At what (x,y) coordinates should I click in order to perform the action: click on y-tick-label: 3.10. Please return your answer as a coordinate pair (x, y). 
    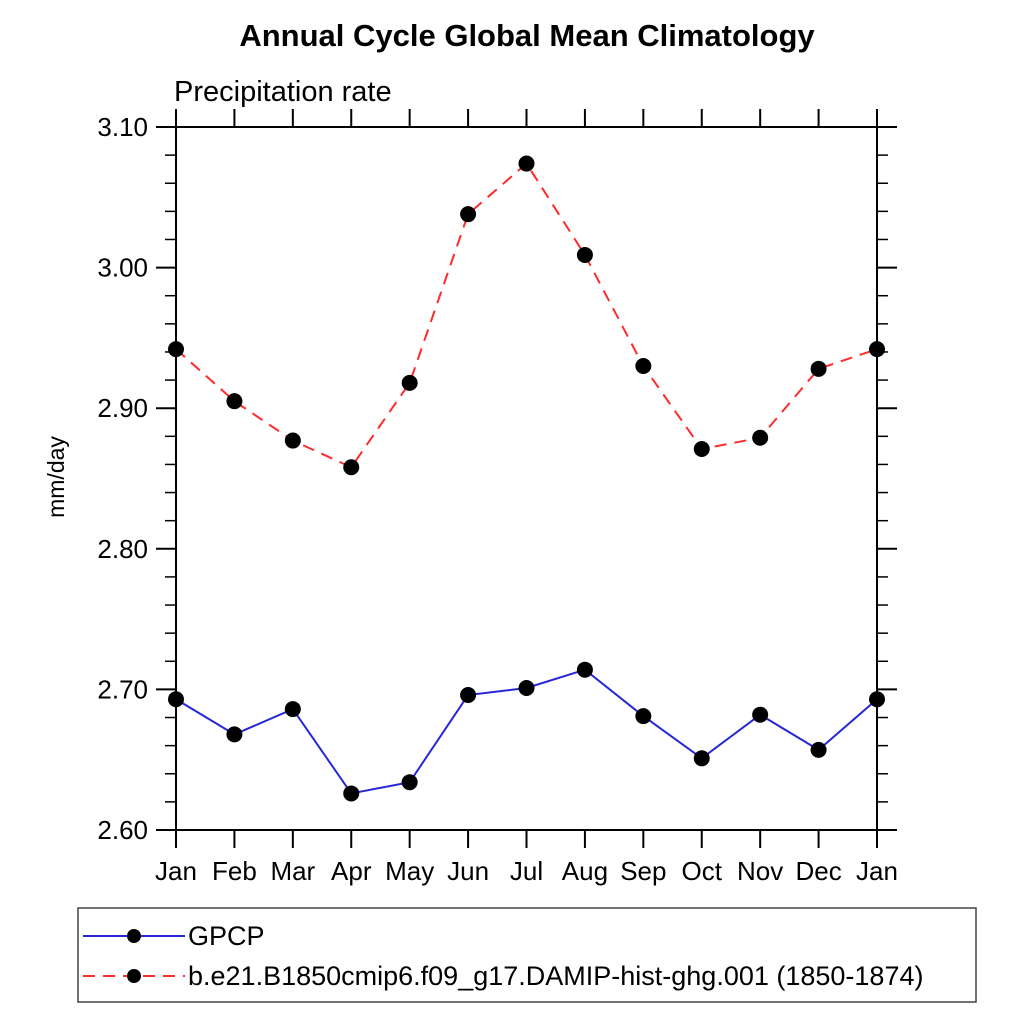
    Looking at the image, I should click on (122, 127).